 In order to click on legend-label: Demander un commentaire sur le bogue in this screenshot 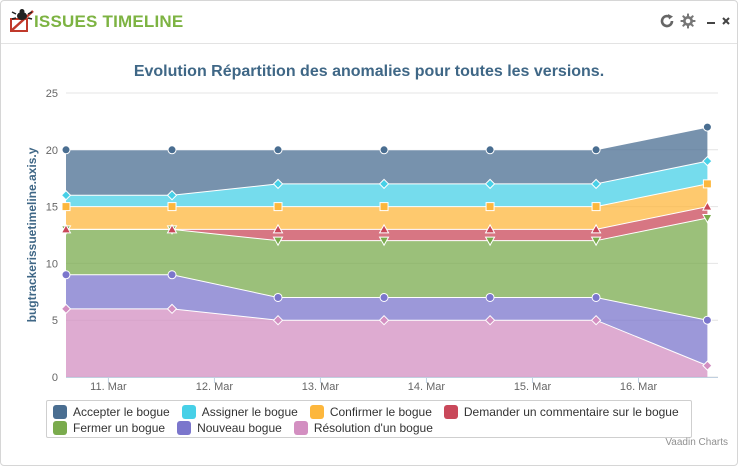, I will do `click(571, 412)`.